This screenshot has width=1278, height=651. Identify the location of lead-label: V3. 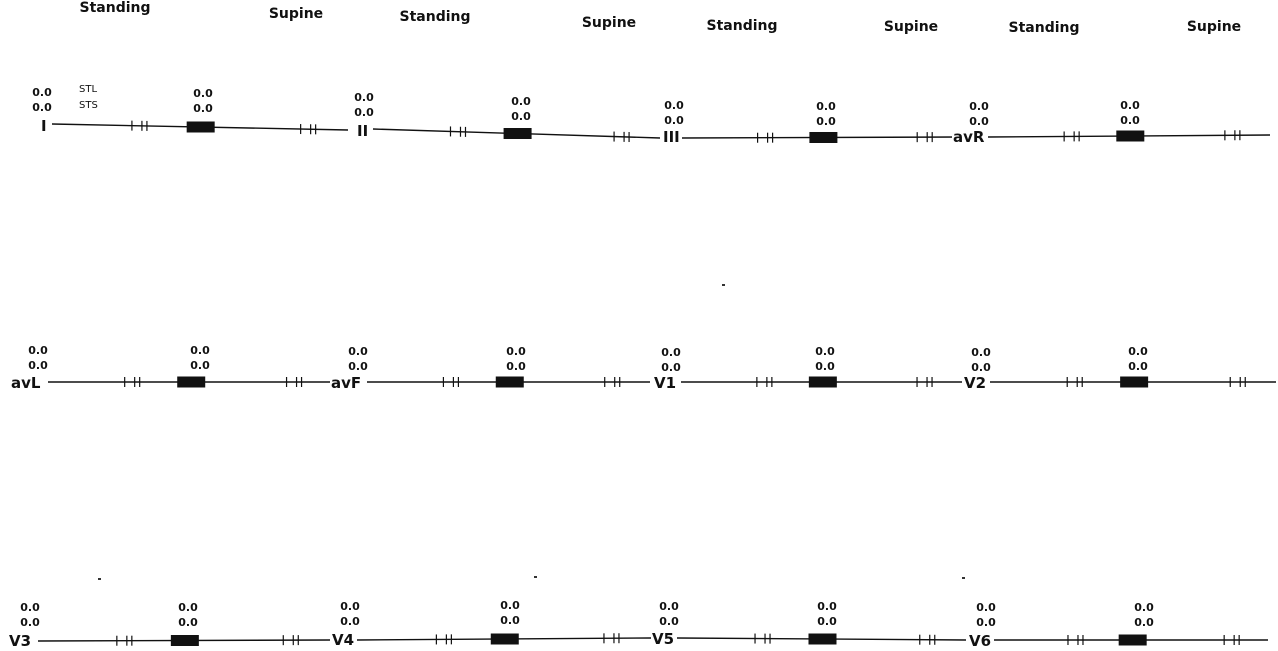
(20, 641).